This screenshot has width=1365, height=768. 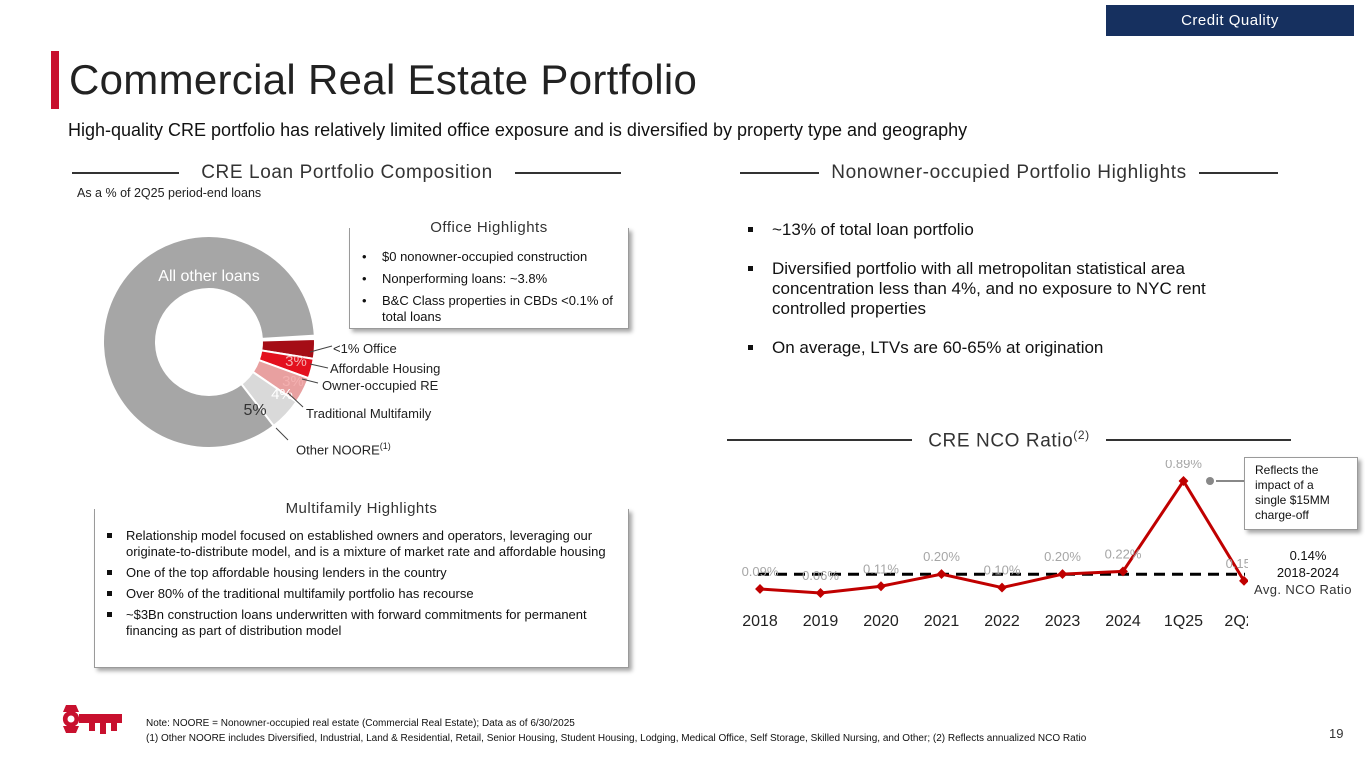 I want to click on donut-slices, so click(x=209, y=342).